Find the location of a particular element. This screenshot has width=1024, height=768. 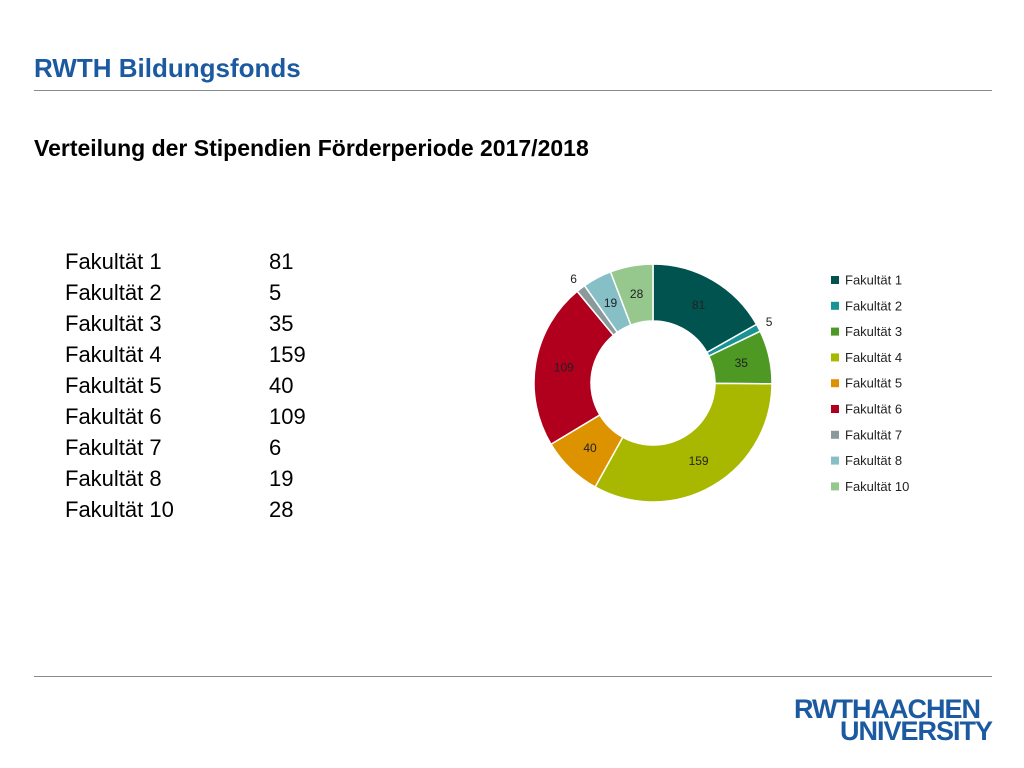

faculty-name: Fakultät 7 is located at coordinates (113, 447).